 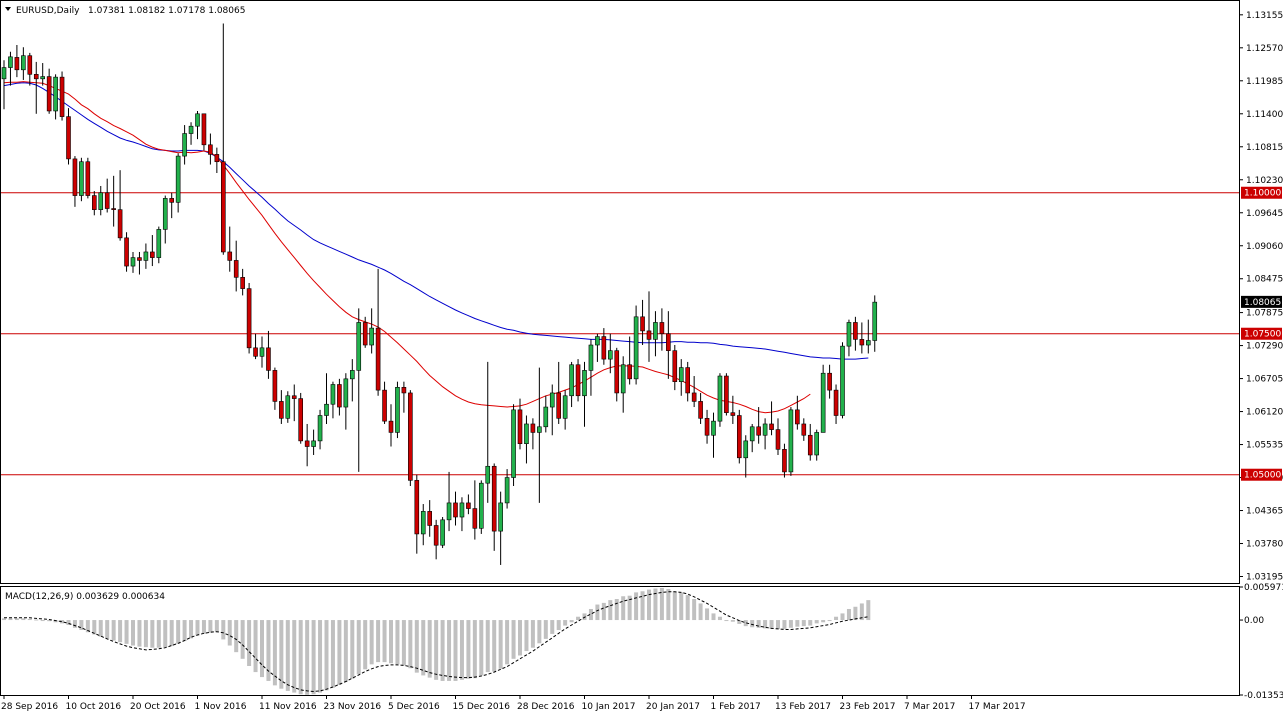 What do you see at coordinates (158, 707) in the screenshot?
I see `time-tick-label: 20 Oct 2016` at bounding box center [158, 707].